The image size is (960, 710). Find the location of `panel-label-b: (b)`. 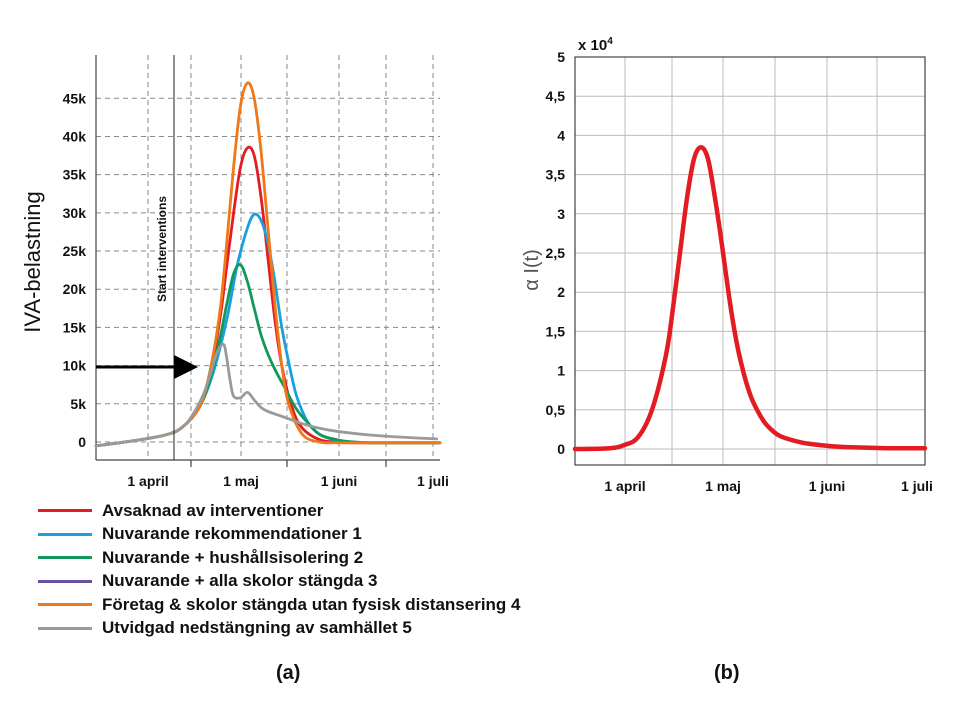

panel-label-b: (b) is located at coordinates (727, 673).